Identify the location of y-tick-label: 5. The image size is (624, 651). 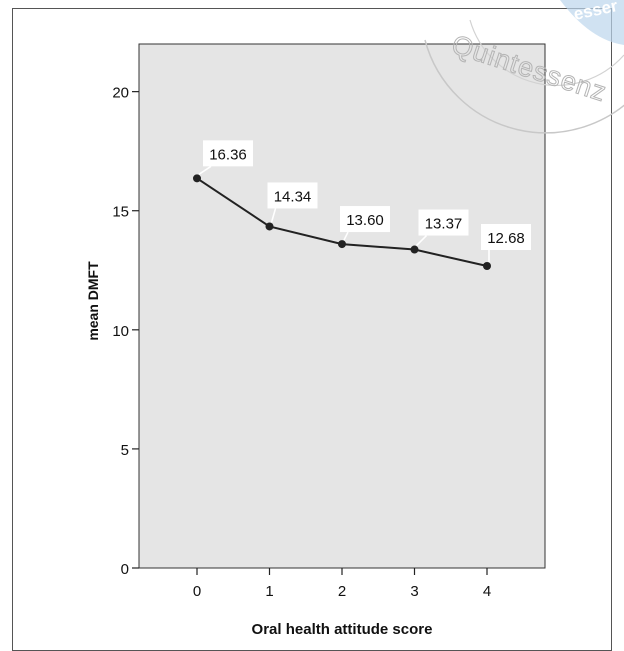
(125, 450).